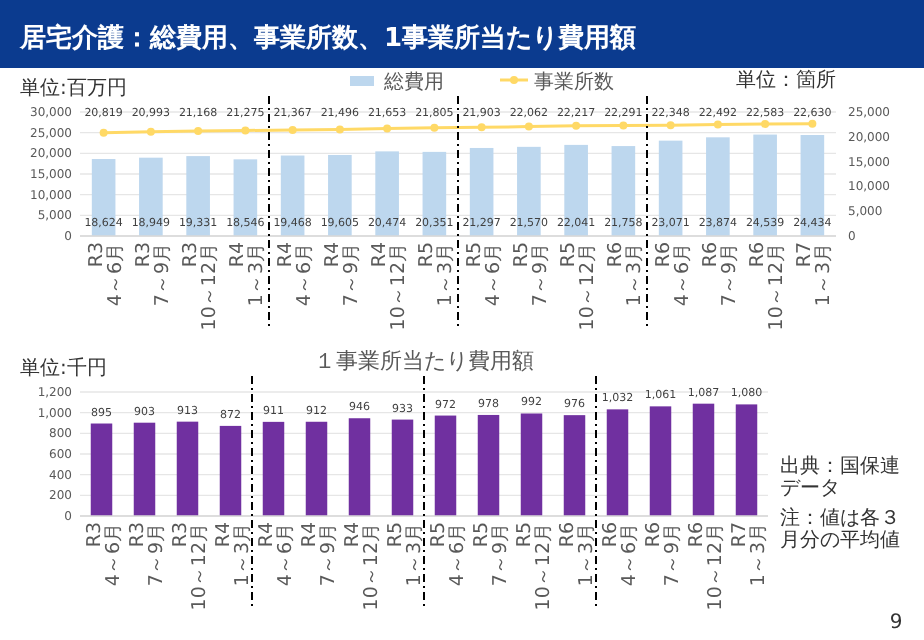 This screenshot has height=640, width=924. I want to click on chart-title: 居宅介護：総費用、事業所数、1事業所当たり費用額, so click(327, 38).